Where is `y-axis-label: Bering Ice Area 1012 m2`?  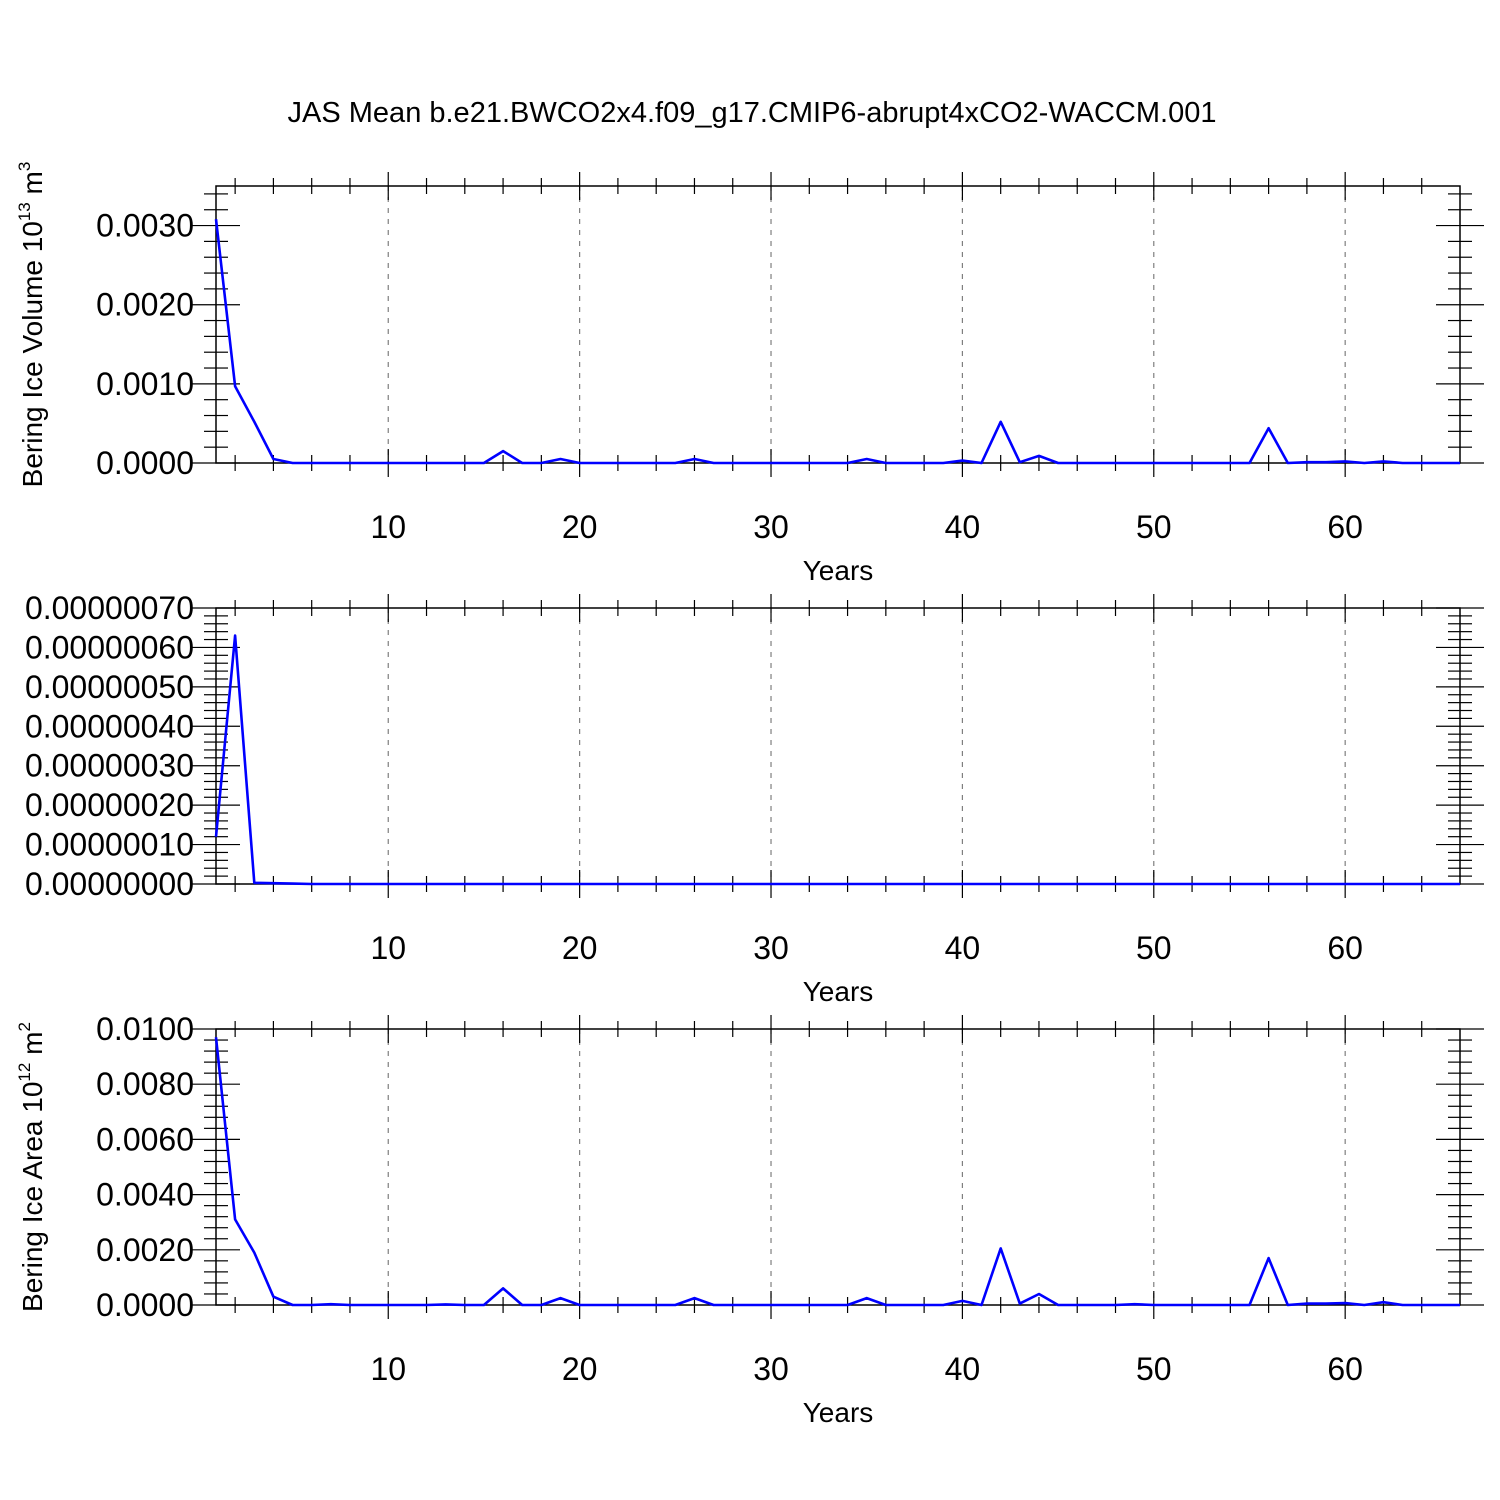 y-axis-label: Bering Ice Area 1012 m2 is located at coordinates (31, 1167).